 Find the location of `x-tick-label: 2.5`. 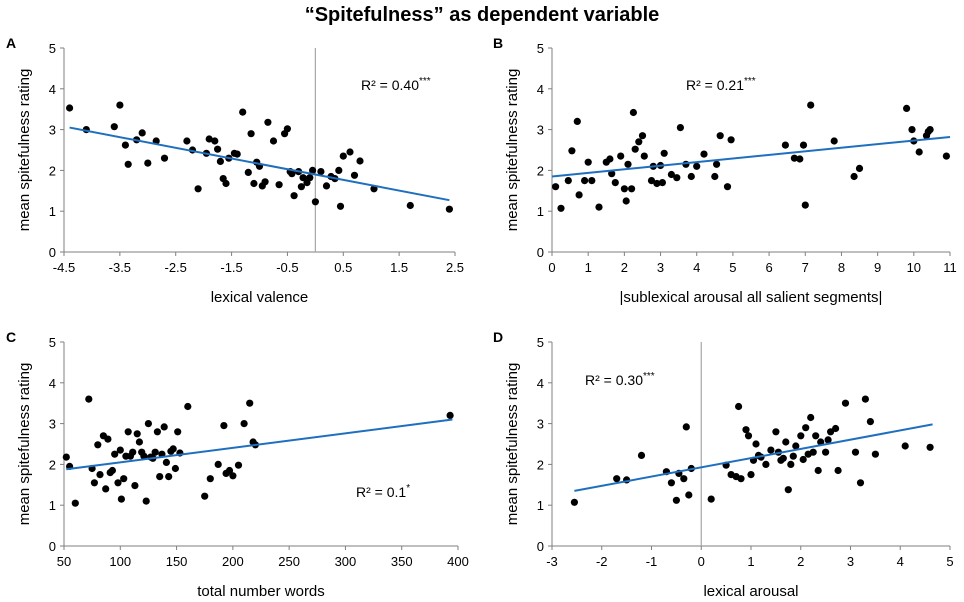

x-tick-label: 2.5 is located at coordinates (455, 267).